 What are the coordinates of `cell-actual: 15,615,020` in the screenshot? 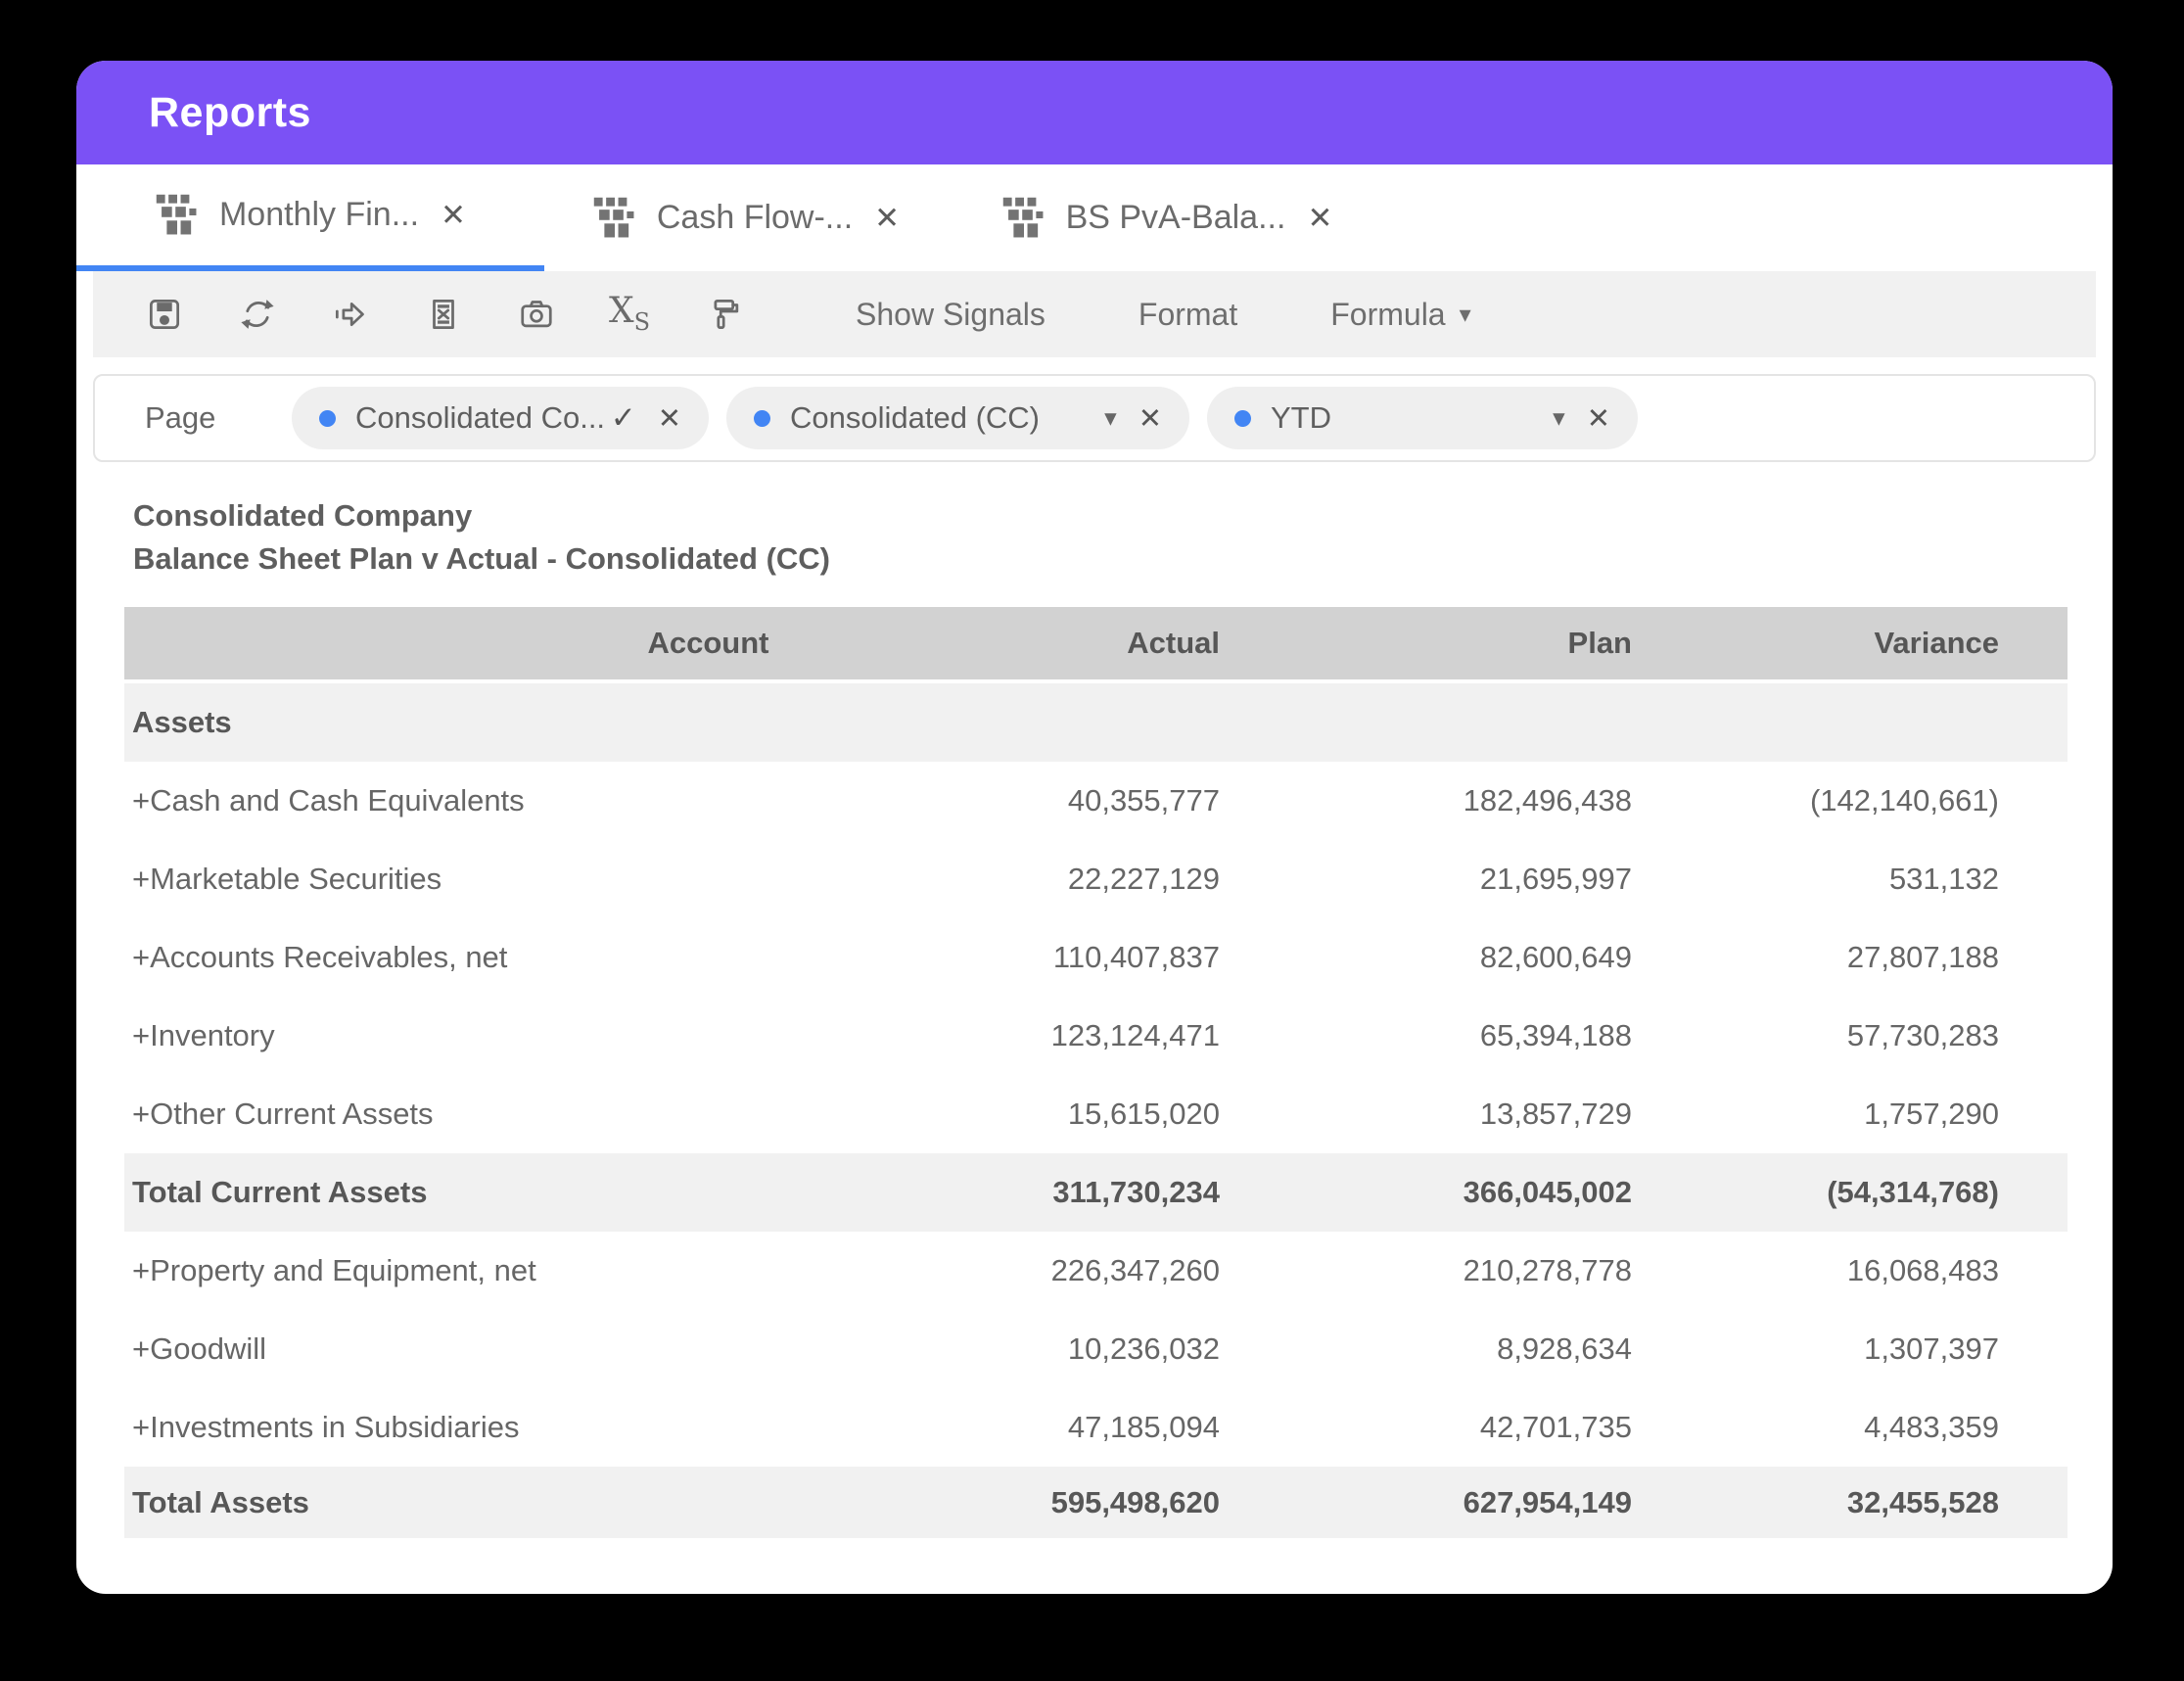 It's located at (1143, 1114).